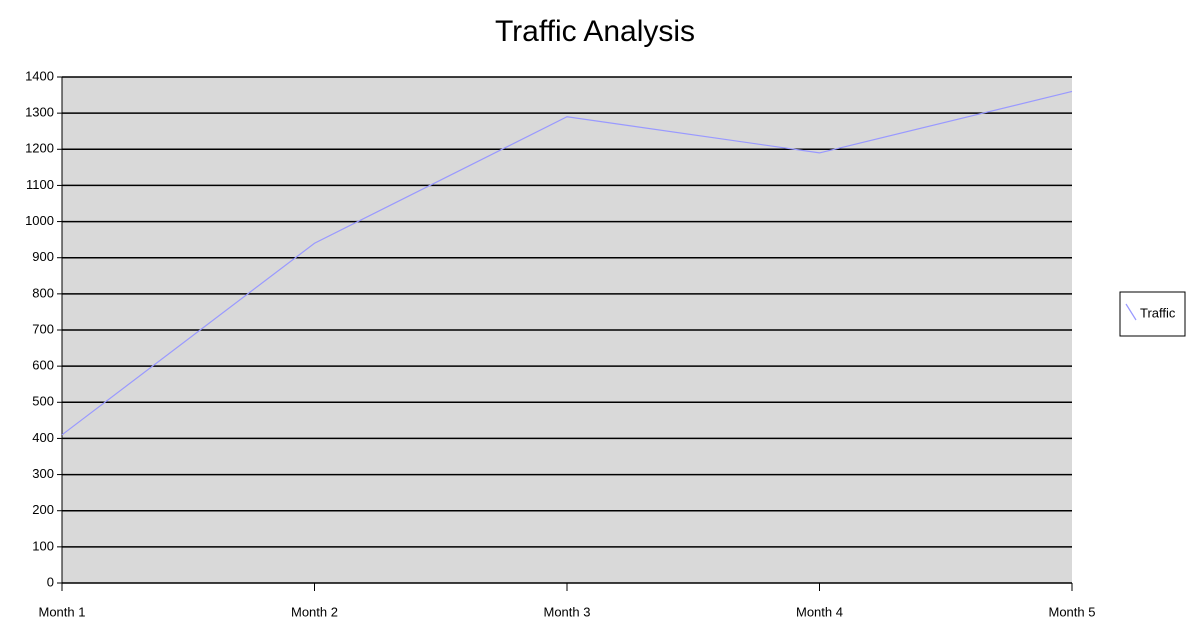 The height and width of the screenshot is (630, 1190). I want to click on y-tick-label: 1200, so click(39, 148).